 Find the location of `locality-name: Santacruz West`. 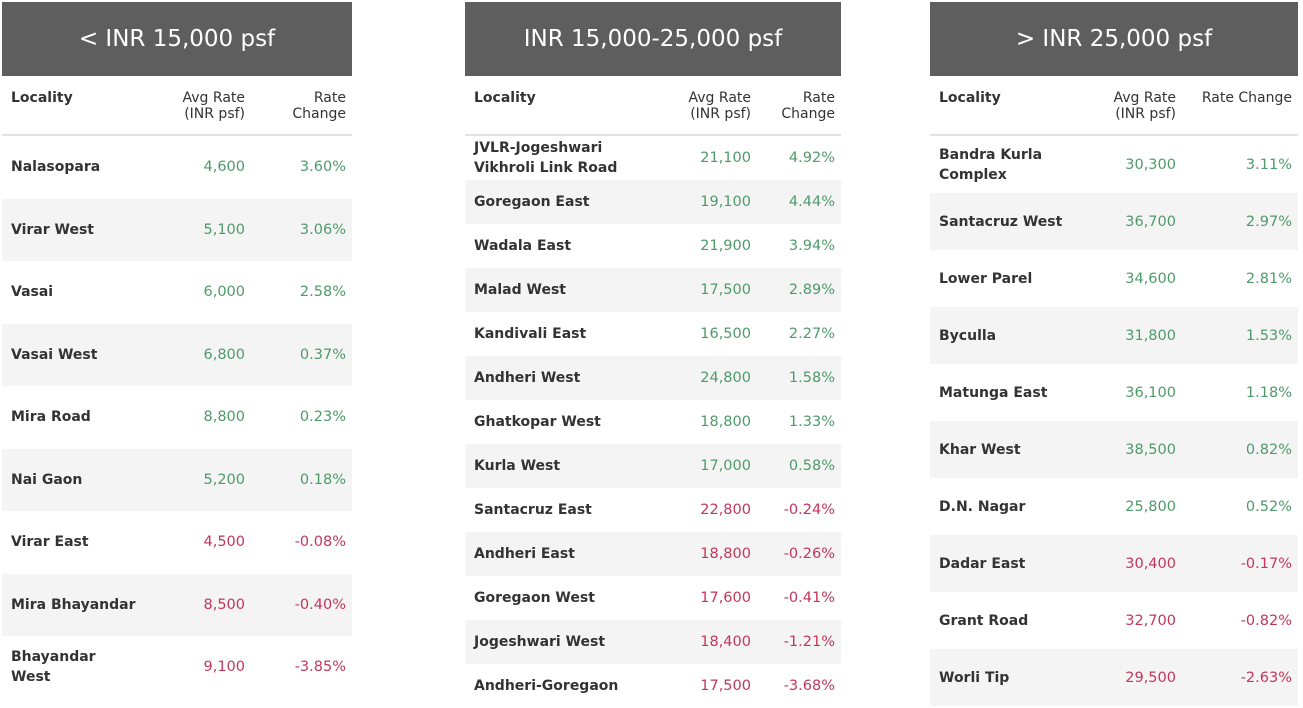

locality-name: Santacruz West is located at coordinates (1001, 221).